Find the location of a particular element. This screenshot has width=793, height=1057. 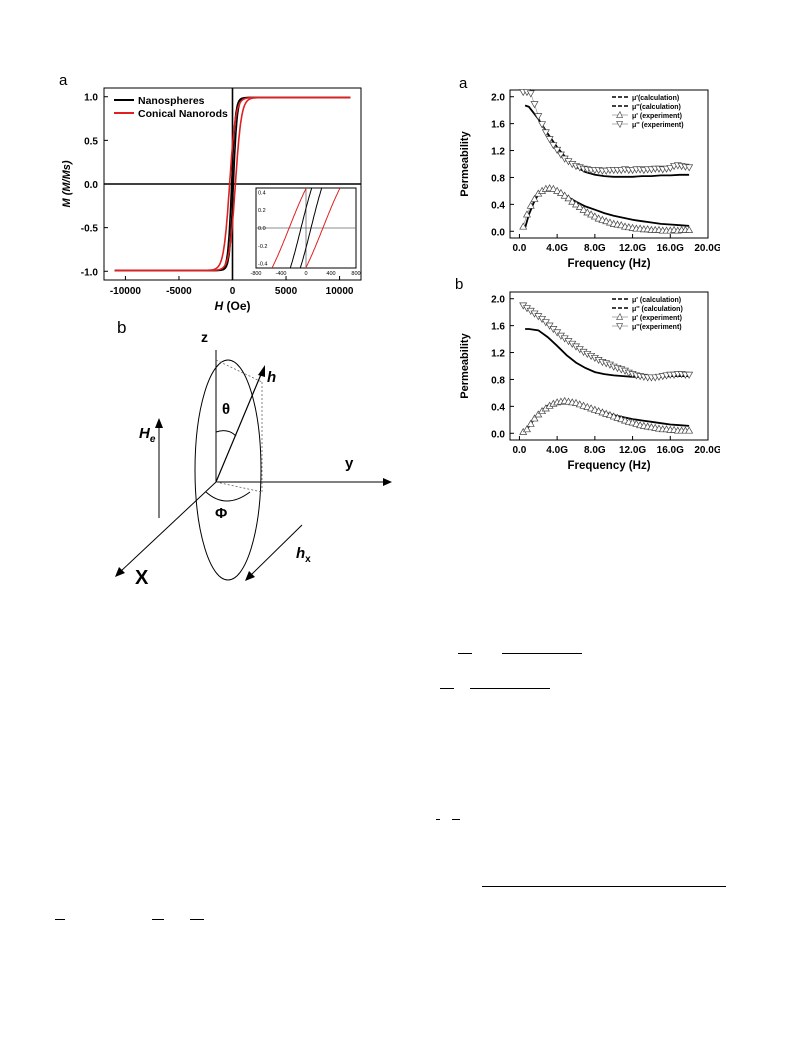

magnetization-geometry-diagram: z y X h θ Φ He hx is located at coordinates (253, 459).